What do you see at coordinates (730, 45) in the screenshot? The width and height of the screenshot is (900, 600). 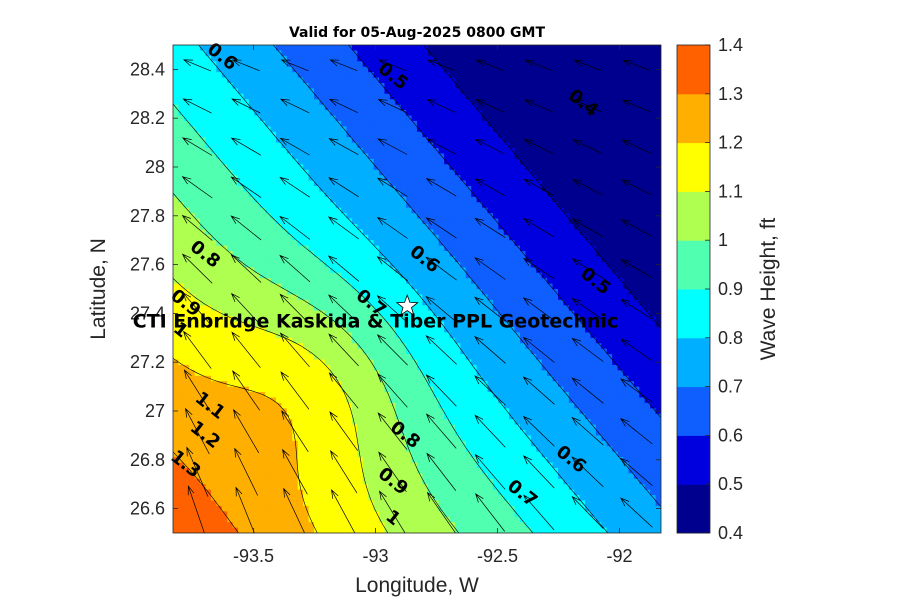 I see `colorbar-tick-label: 1.4` at bounding box center [730, 45].